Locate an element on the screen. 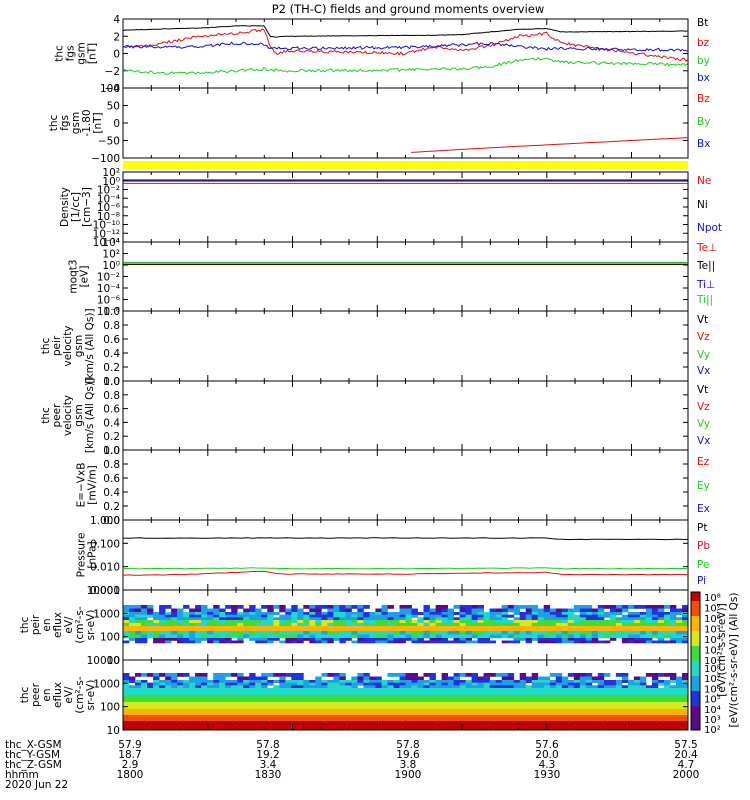  y-tick-label: 0.100 is located at coordinates (105, 544).